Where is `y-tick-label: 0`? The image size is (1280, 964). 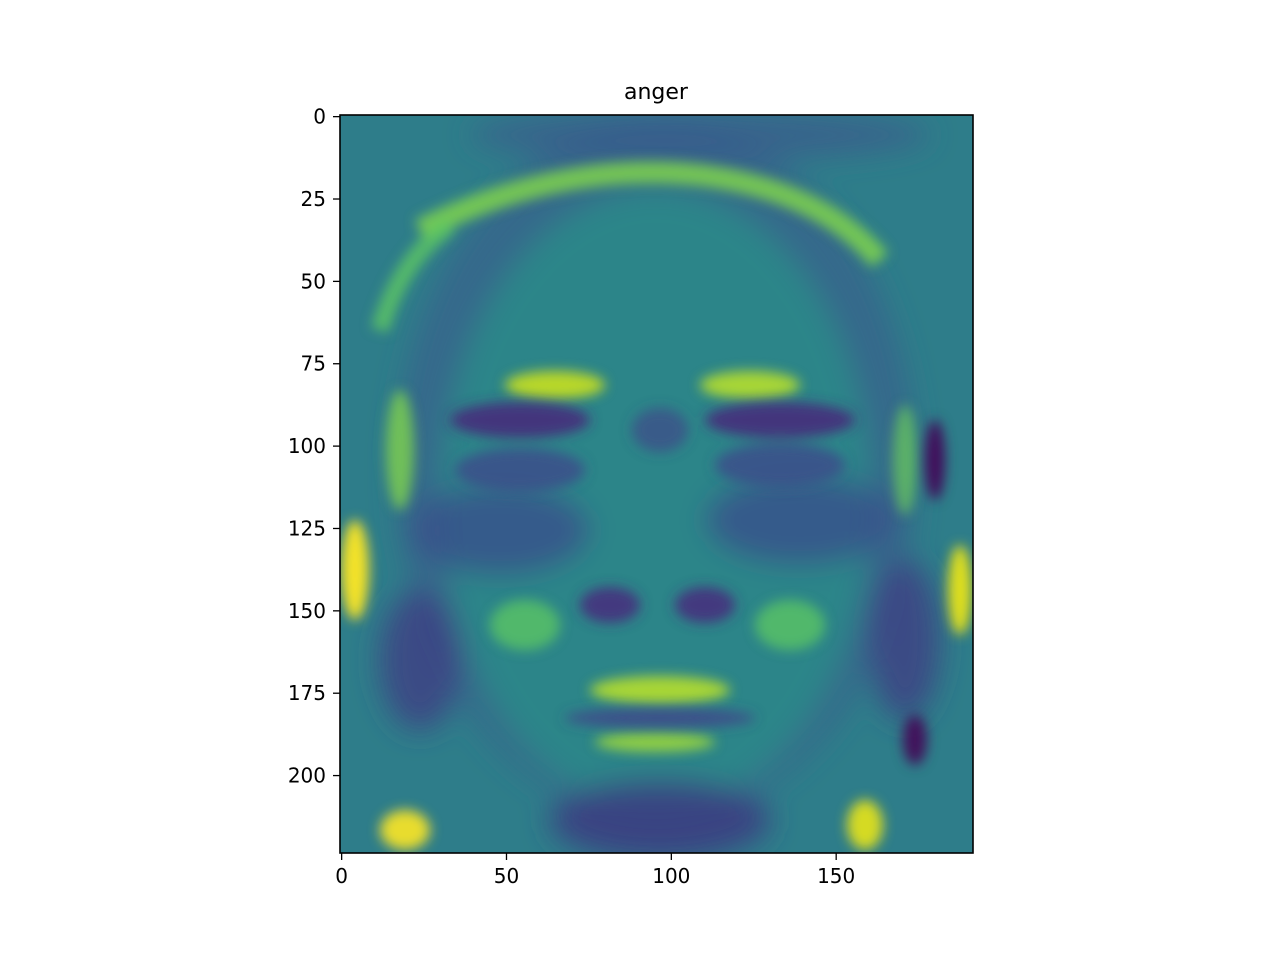 y-tick-label: 0 is located at coordinates (319, 117).